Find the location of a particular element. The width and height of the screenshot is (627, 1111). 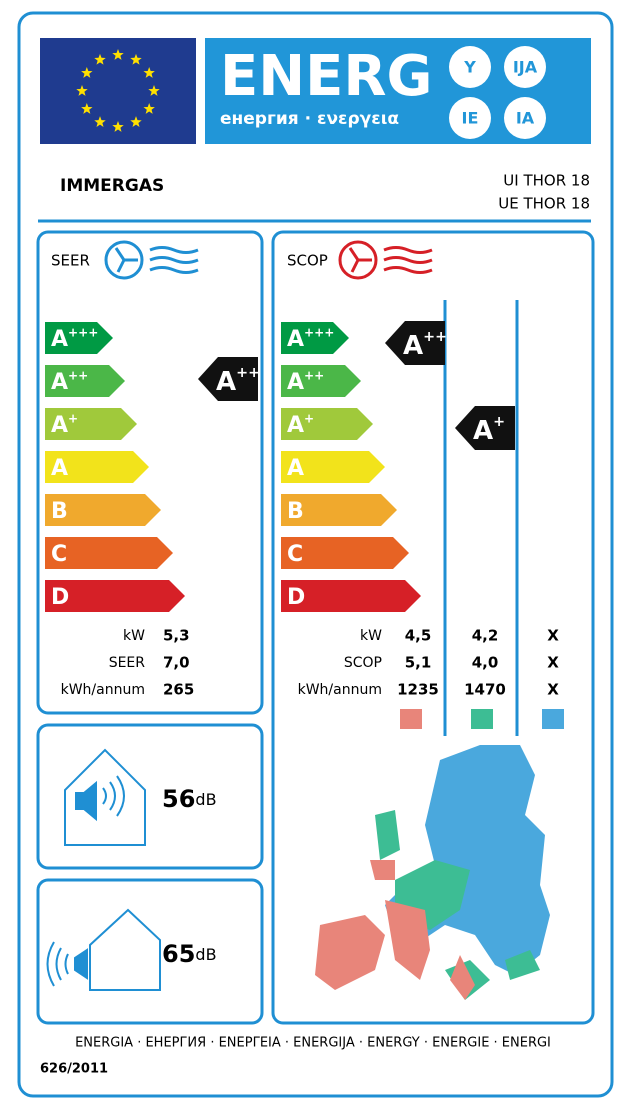

noise-value: 65 is located at coordinates (178, 954).